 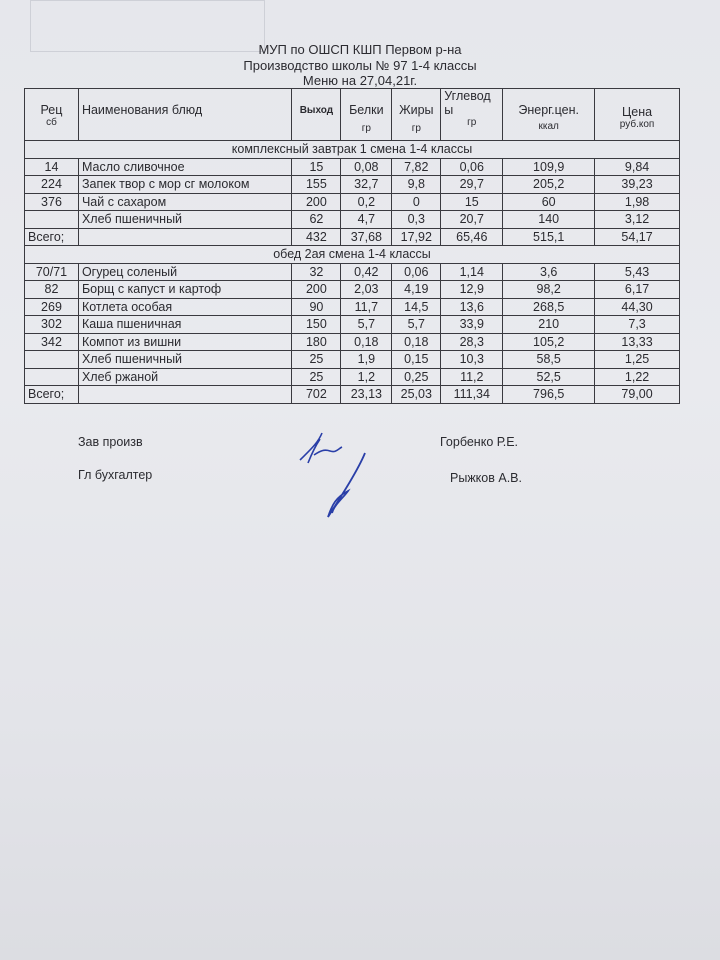 What do you see at coordinates (360, 80) in the screenshot?
I see `menu-date: Меню на 27,04,21г.` at bounding box center [360, 80].